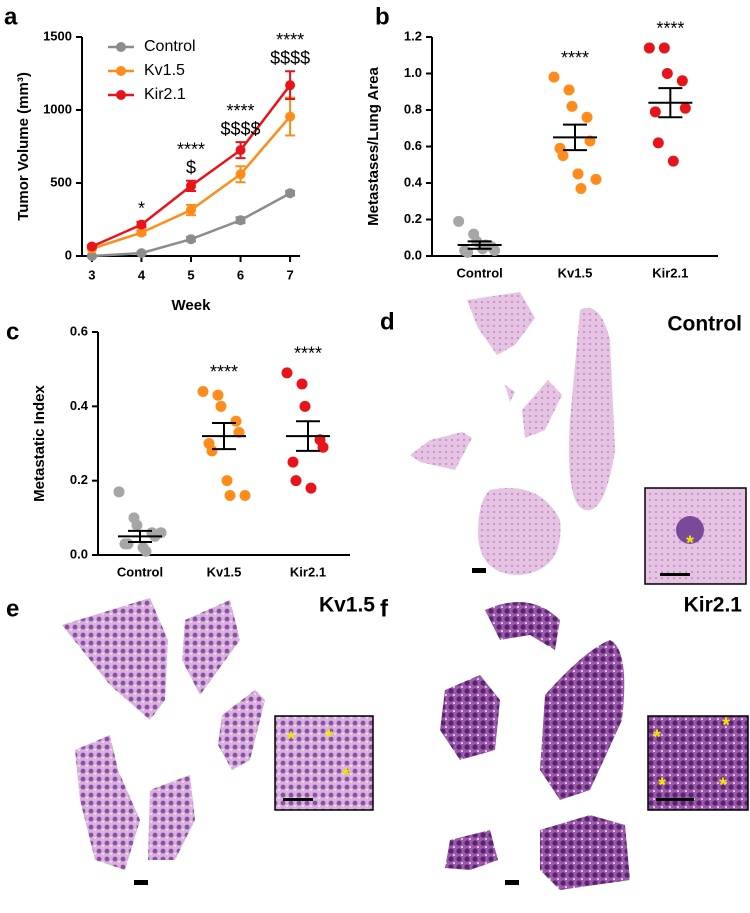 The height and width of the screenshot is (913, 750). What do you see at coordinates (142, 274) in the screenshot?
I see `x-tick-label: 4` at bounding box center [142, 274].